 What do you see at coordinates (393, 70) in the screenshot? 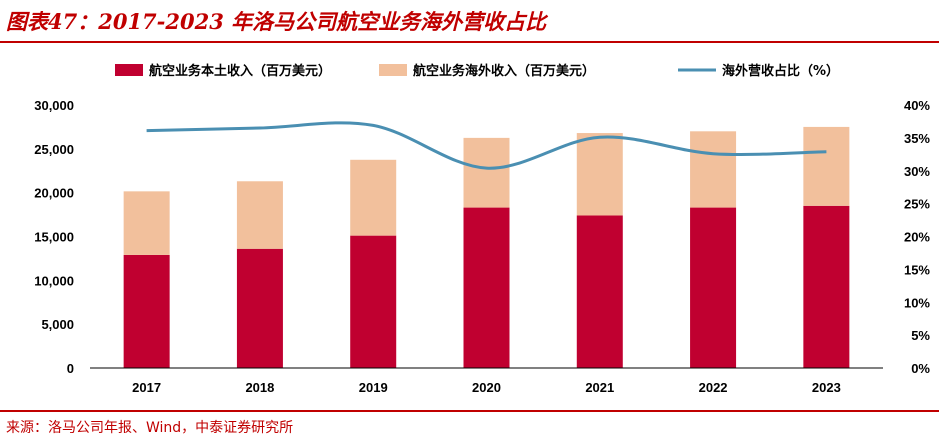
I see `legend-swatch-overseas` at bounding box center [393, 70].